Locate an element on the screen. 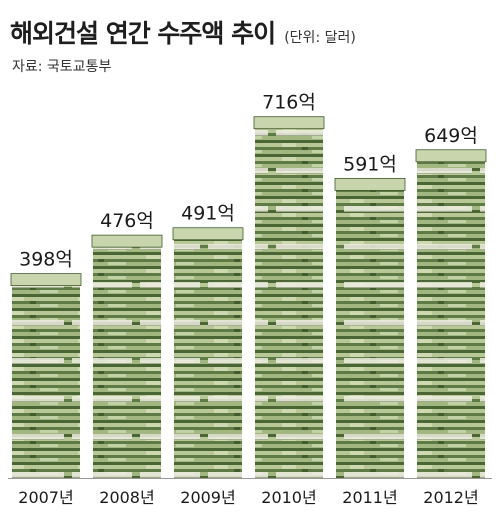 This screenshot has width=500, height=518. x-tick-label: 2012년 is located at coordinates (450, 497).